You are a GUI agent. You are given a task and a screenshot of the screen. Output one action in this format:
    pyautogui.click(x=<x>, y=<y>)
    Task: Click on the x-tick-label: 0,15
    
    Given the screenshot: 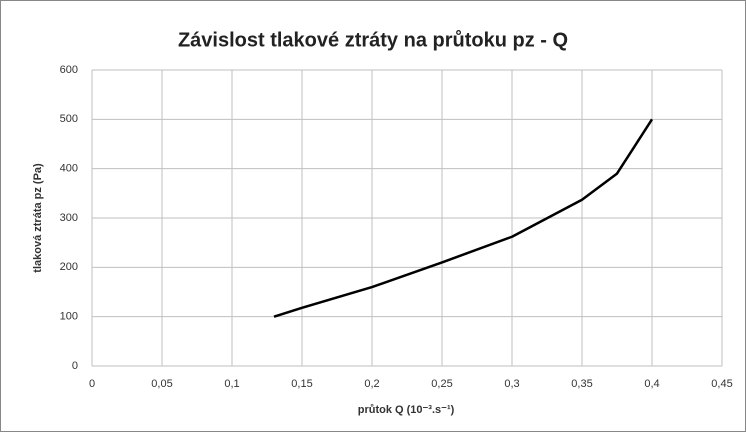 What is the action you would take?
    pyautogui.click(x=301, y=384)
    